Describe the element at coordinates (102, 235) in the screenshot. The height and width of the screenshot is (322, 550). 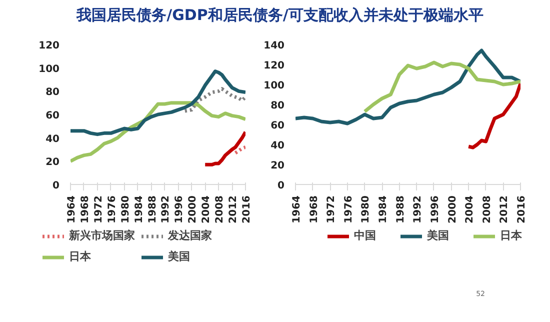
I see `legend-label: 新兴市场国家` at that location.